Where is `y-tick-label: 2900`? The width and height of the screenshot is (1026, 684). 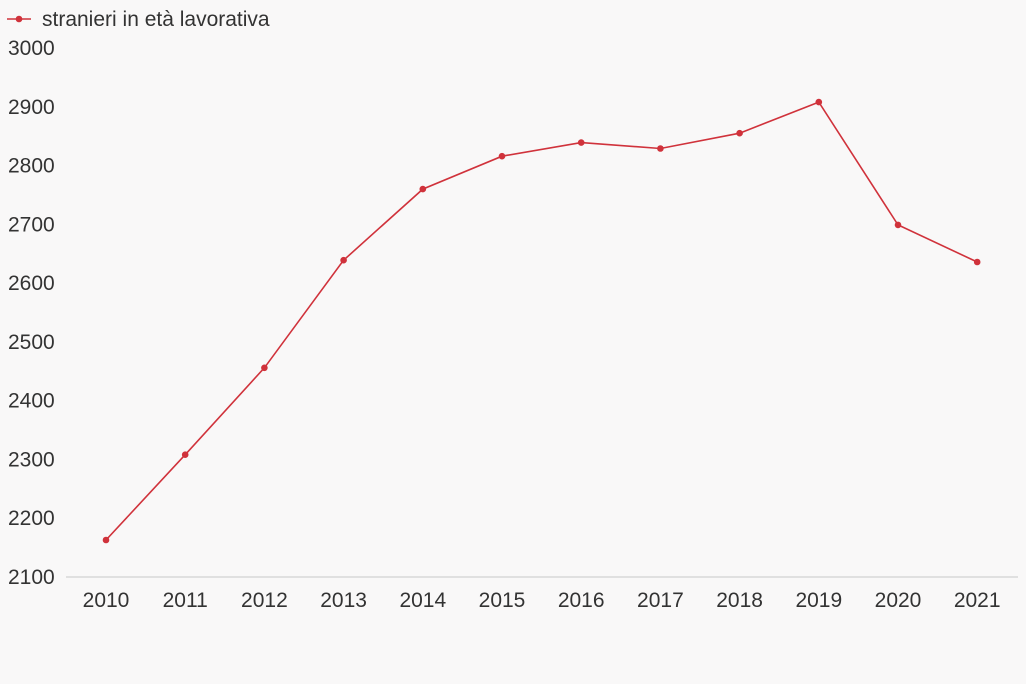 y-tick-label: 2900 is located at coordinates (31, 107).